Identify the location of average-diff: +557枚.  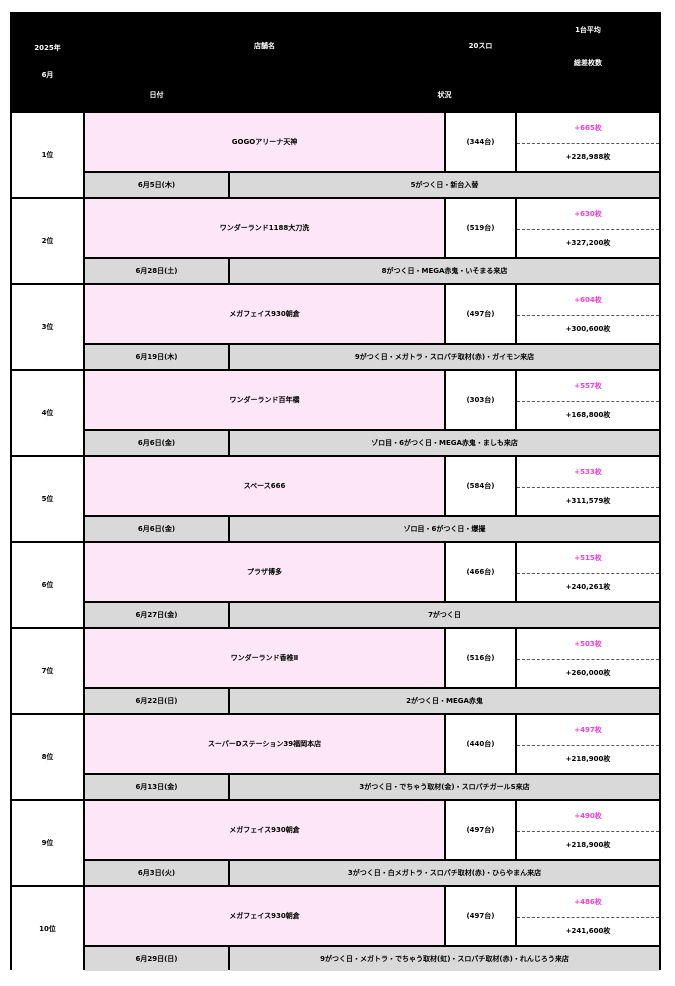
(588, 386).